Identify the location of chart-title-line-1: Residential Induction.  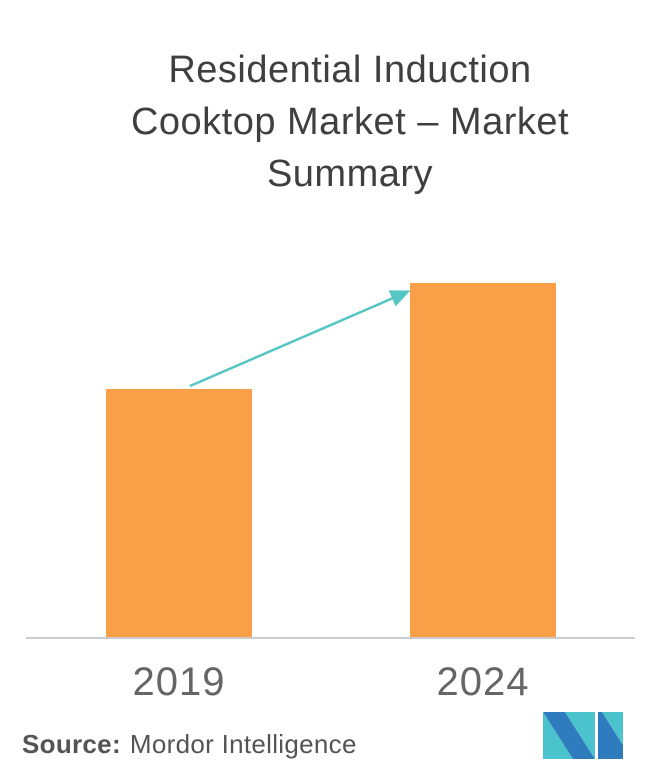
(350, 70).